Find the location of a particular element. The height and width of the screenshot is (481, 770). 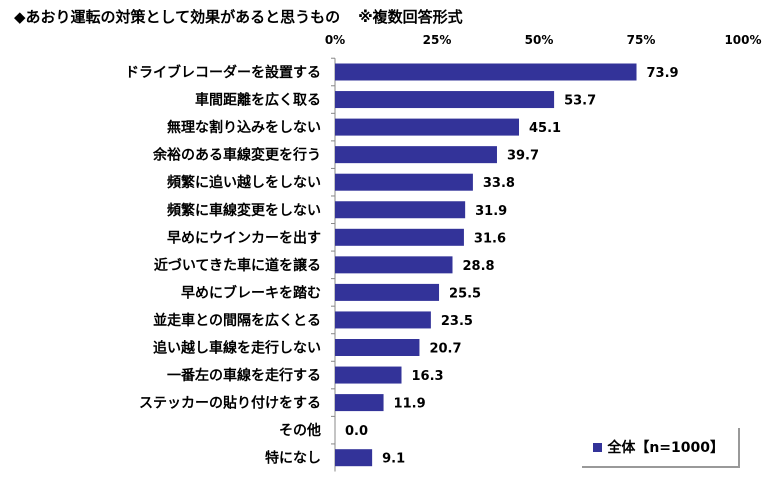

category-label: 頻繁に車線変更をしない is located at coordinates (244, 210).